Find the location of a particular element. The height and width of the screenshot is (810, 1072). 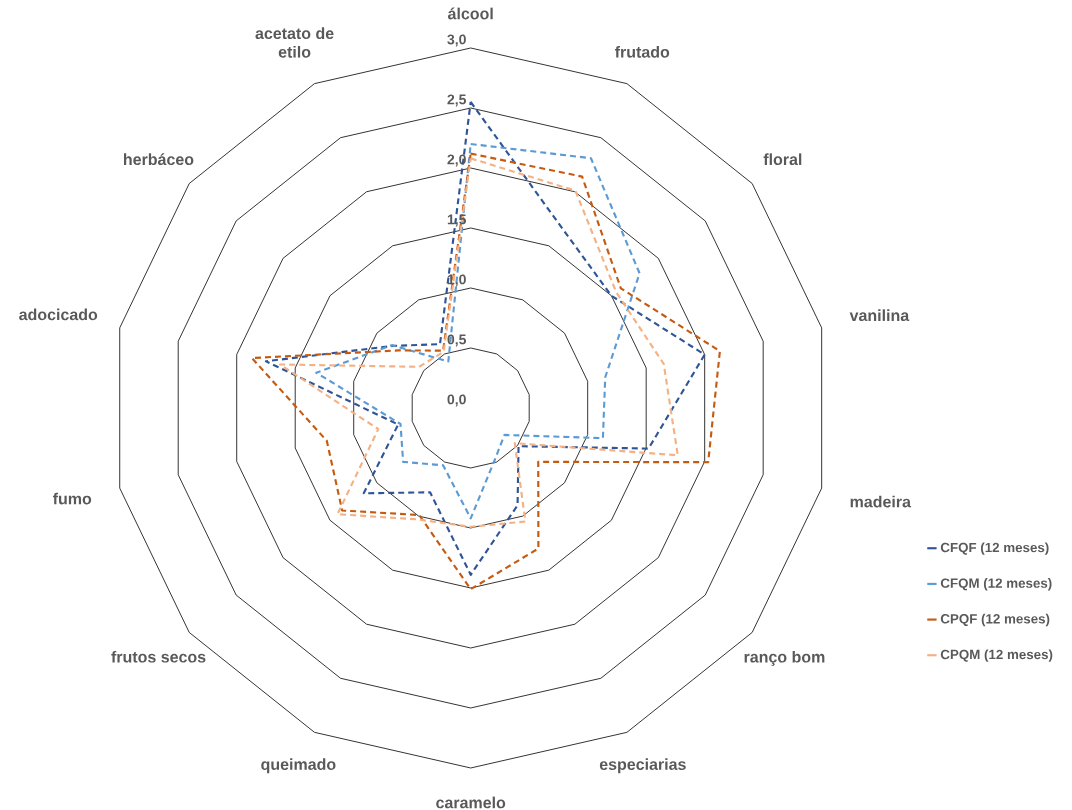

y-tick-label: 2,0 is located at coordinates (456, 160).